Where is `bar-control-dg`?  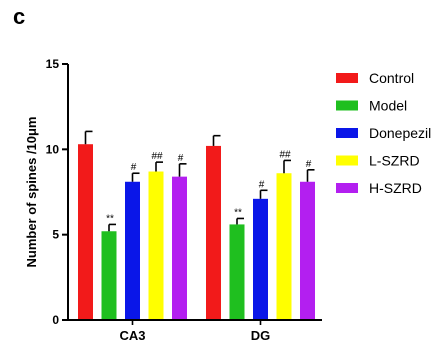
bar-control-dg is located at coordinates (213, 232).